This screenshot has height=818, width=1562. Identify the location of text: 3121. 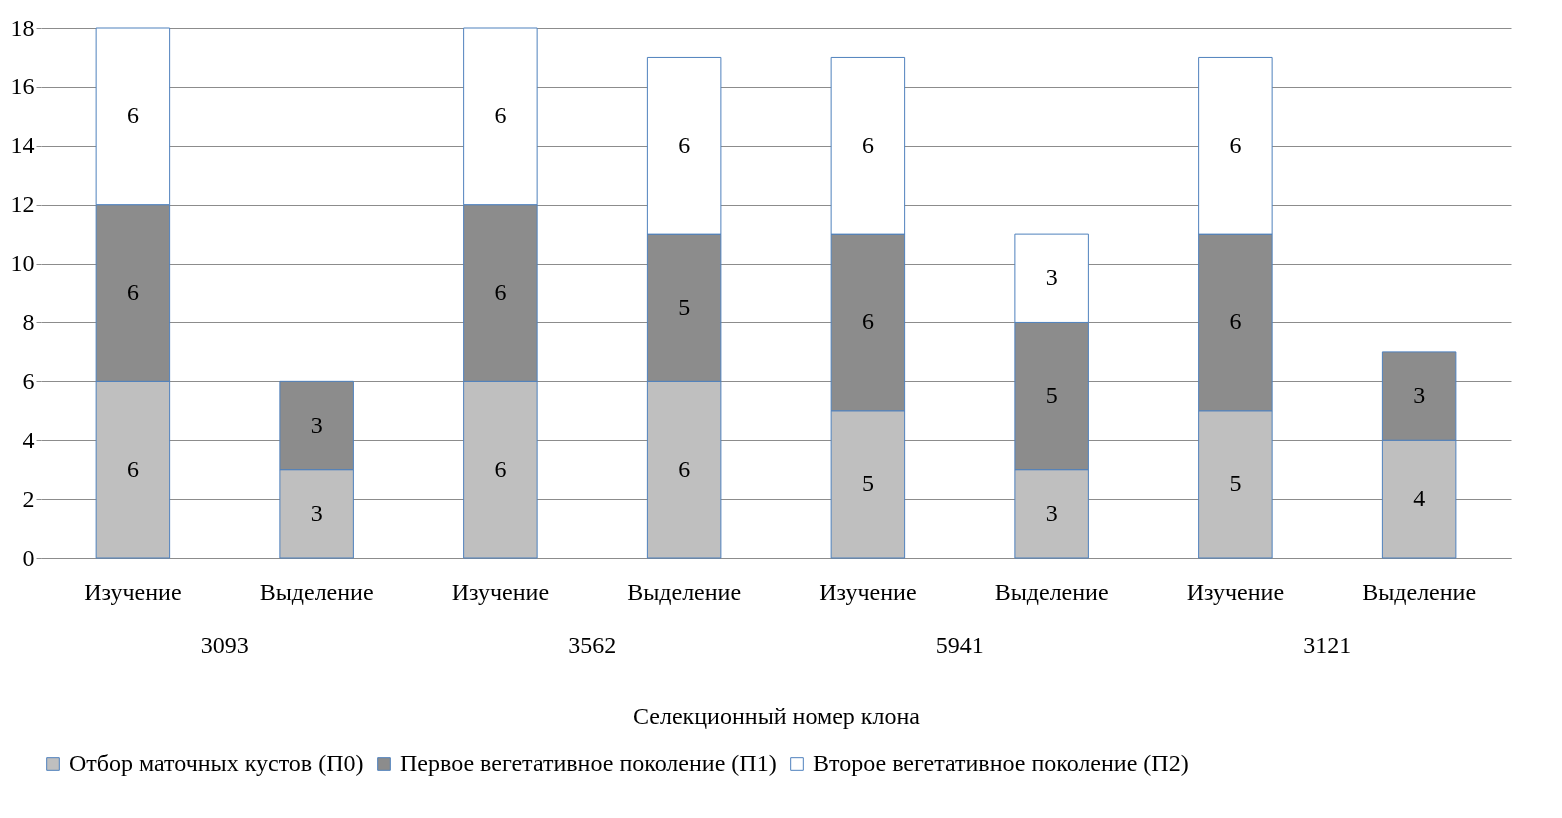
(1327, 645).